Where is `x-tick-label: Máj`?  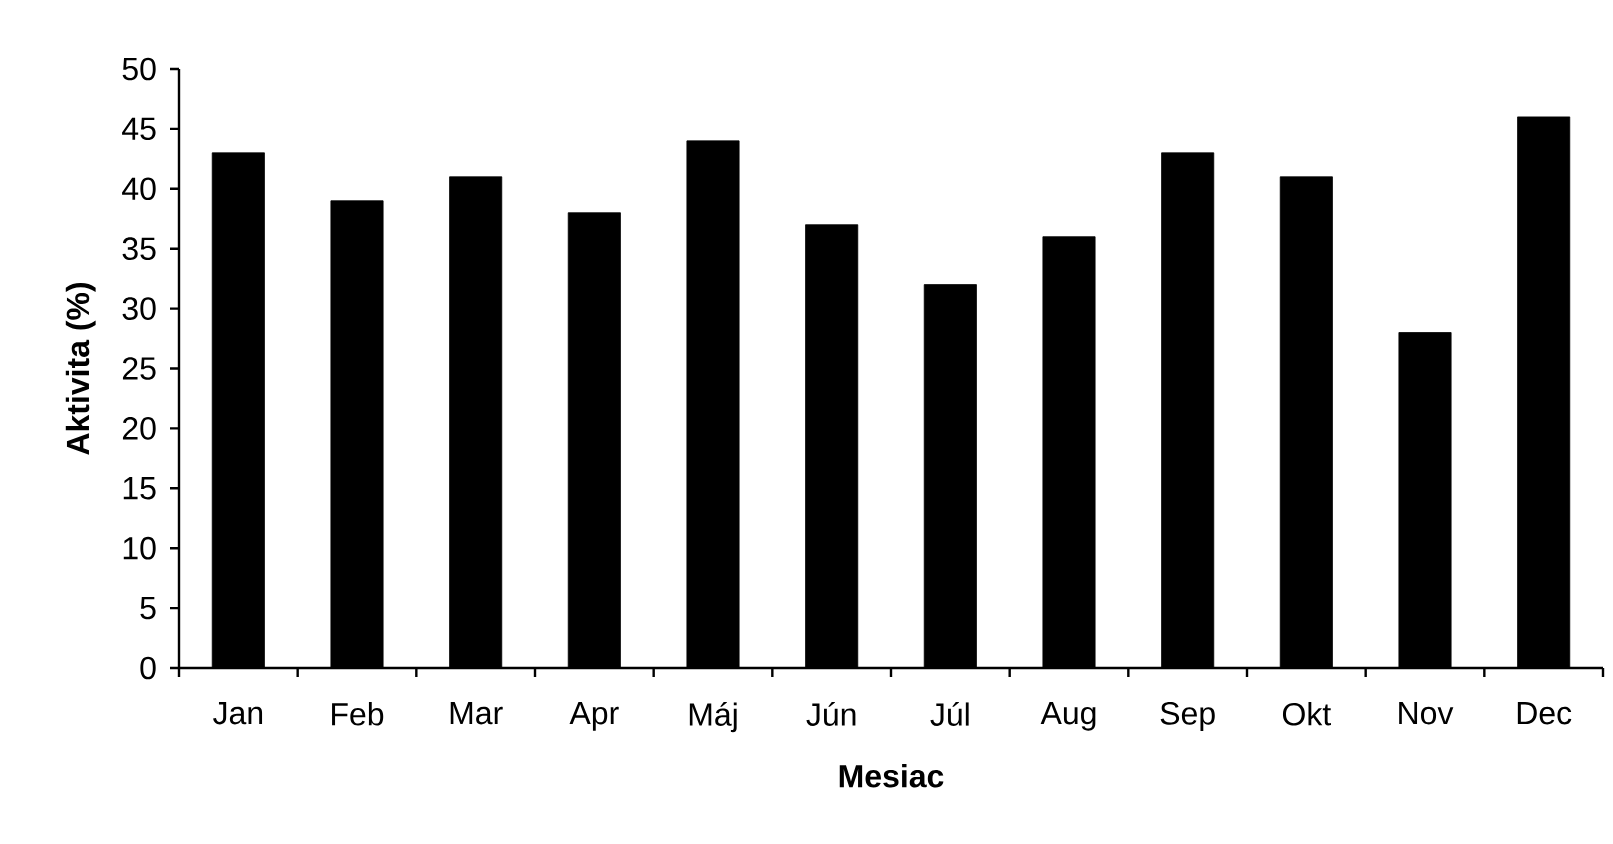 x-tick-label: Máj is located at coordinates (713, 717).